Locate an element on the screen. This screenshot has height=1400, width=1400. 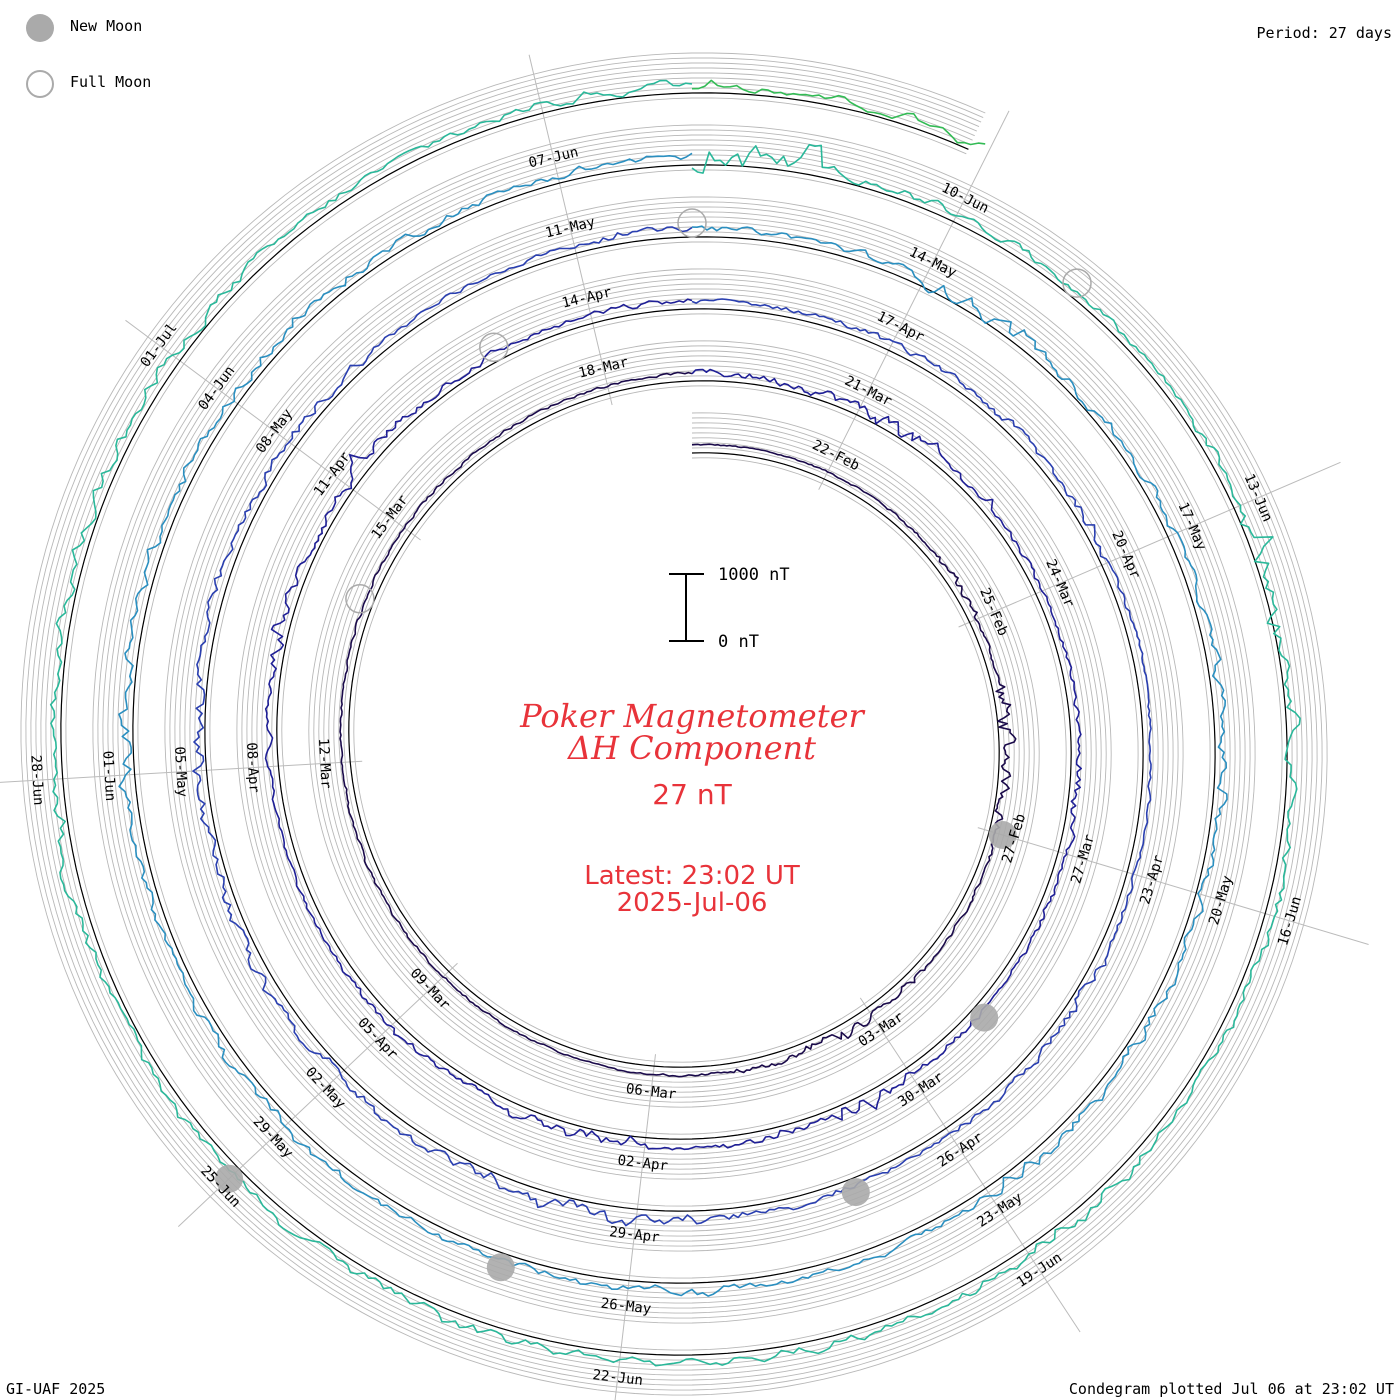
date-label: 19-Jun is located at coordinates (1039, 1270).